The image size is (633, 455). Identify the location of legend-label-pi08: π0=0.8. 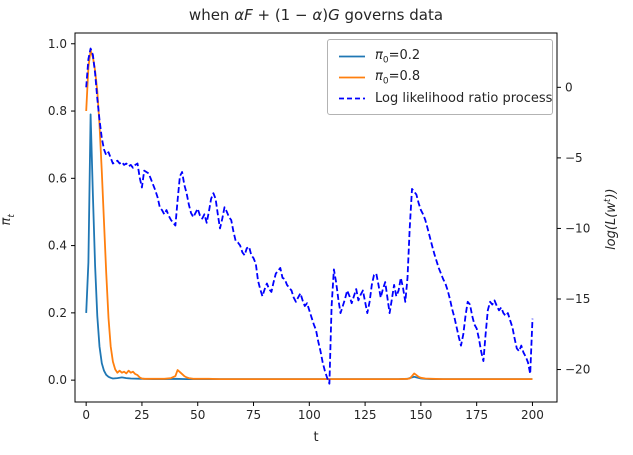
(398, 77).